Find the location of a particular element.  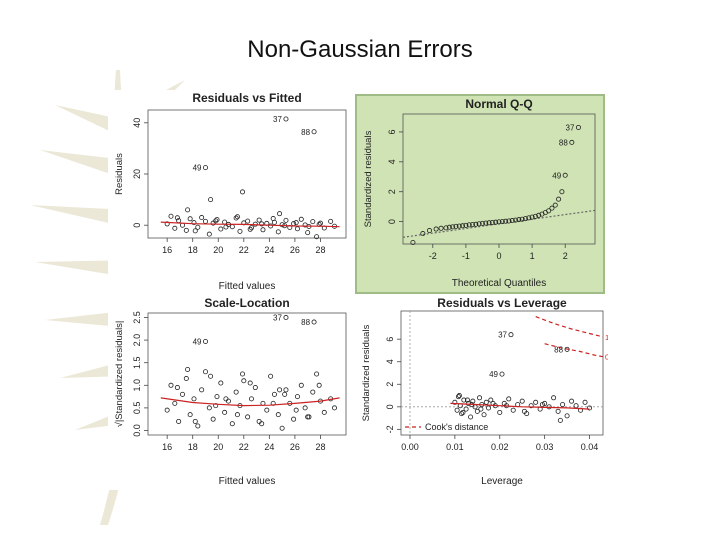

y-tick-label: 2.0 is located at coordinates (137, 340).